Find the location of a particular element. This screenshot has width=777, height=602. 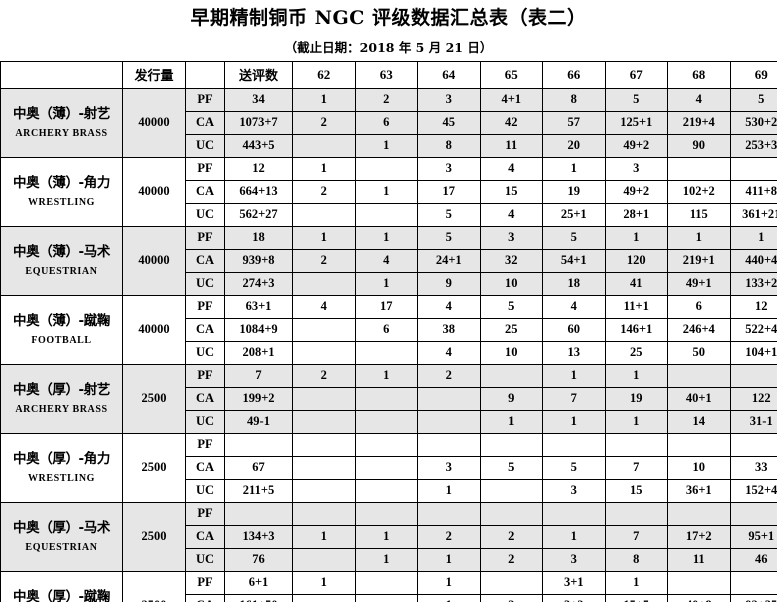

table-row: 中奥（薄）-角力 WRESTLING 40000 PF 12 1 3 4 1 3 is located at coordinates (388, 191).